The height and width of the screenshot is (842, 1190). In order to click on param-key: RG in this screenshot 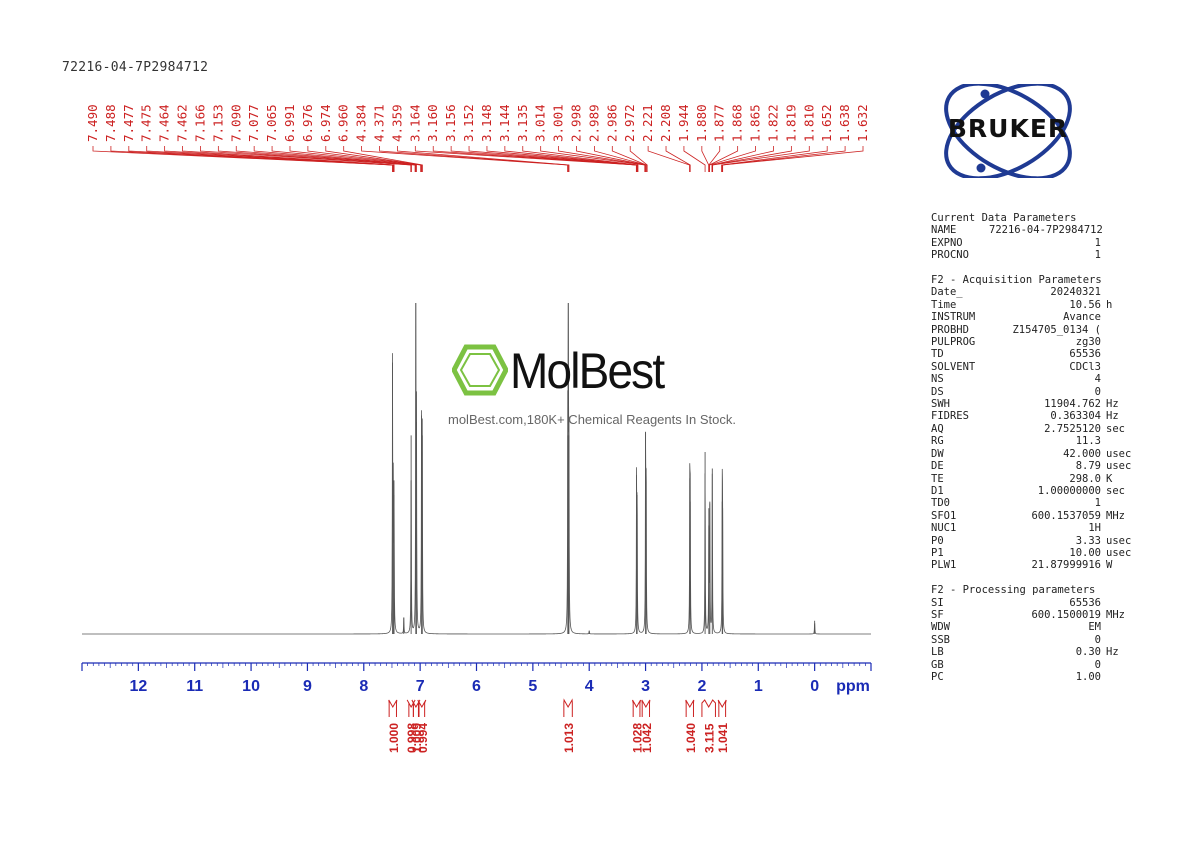, I will do `click(937, 441)`.